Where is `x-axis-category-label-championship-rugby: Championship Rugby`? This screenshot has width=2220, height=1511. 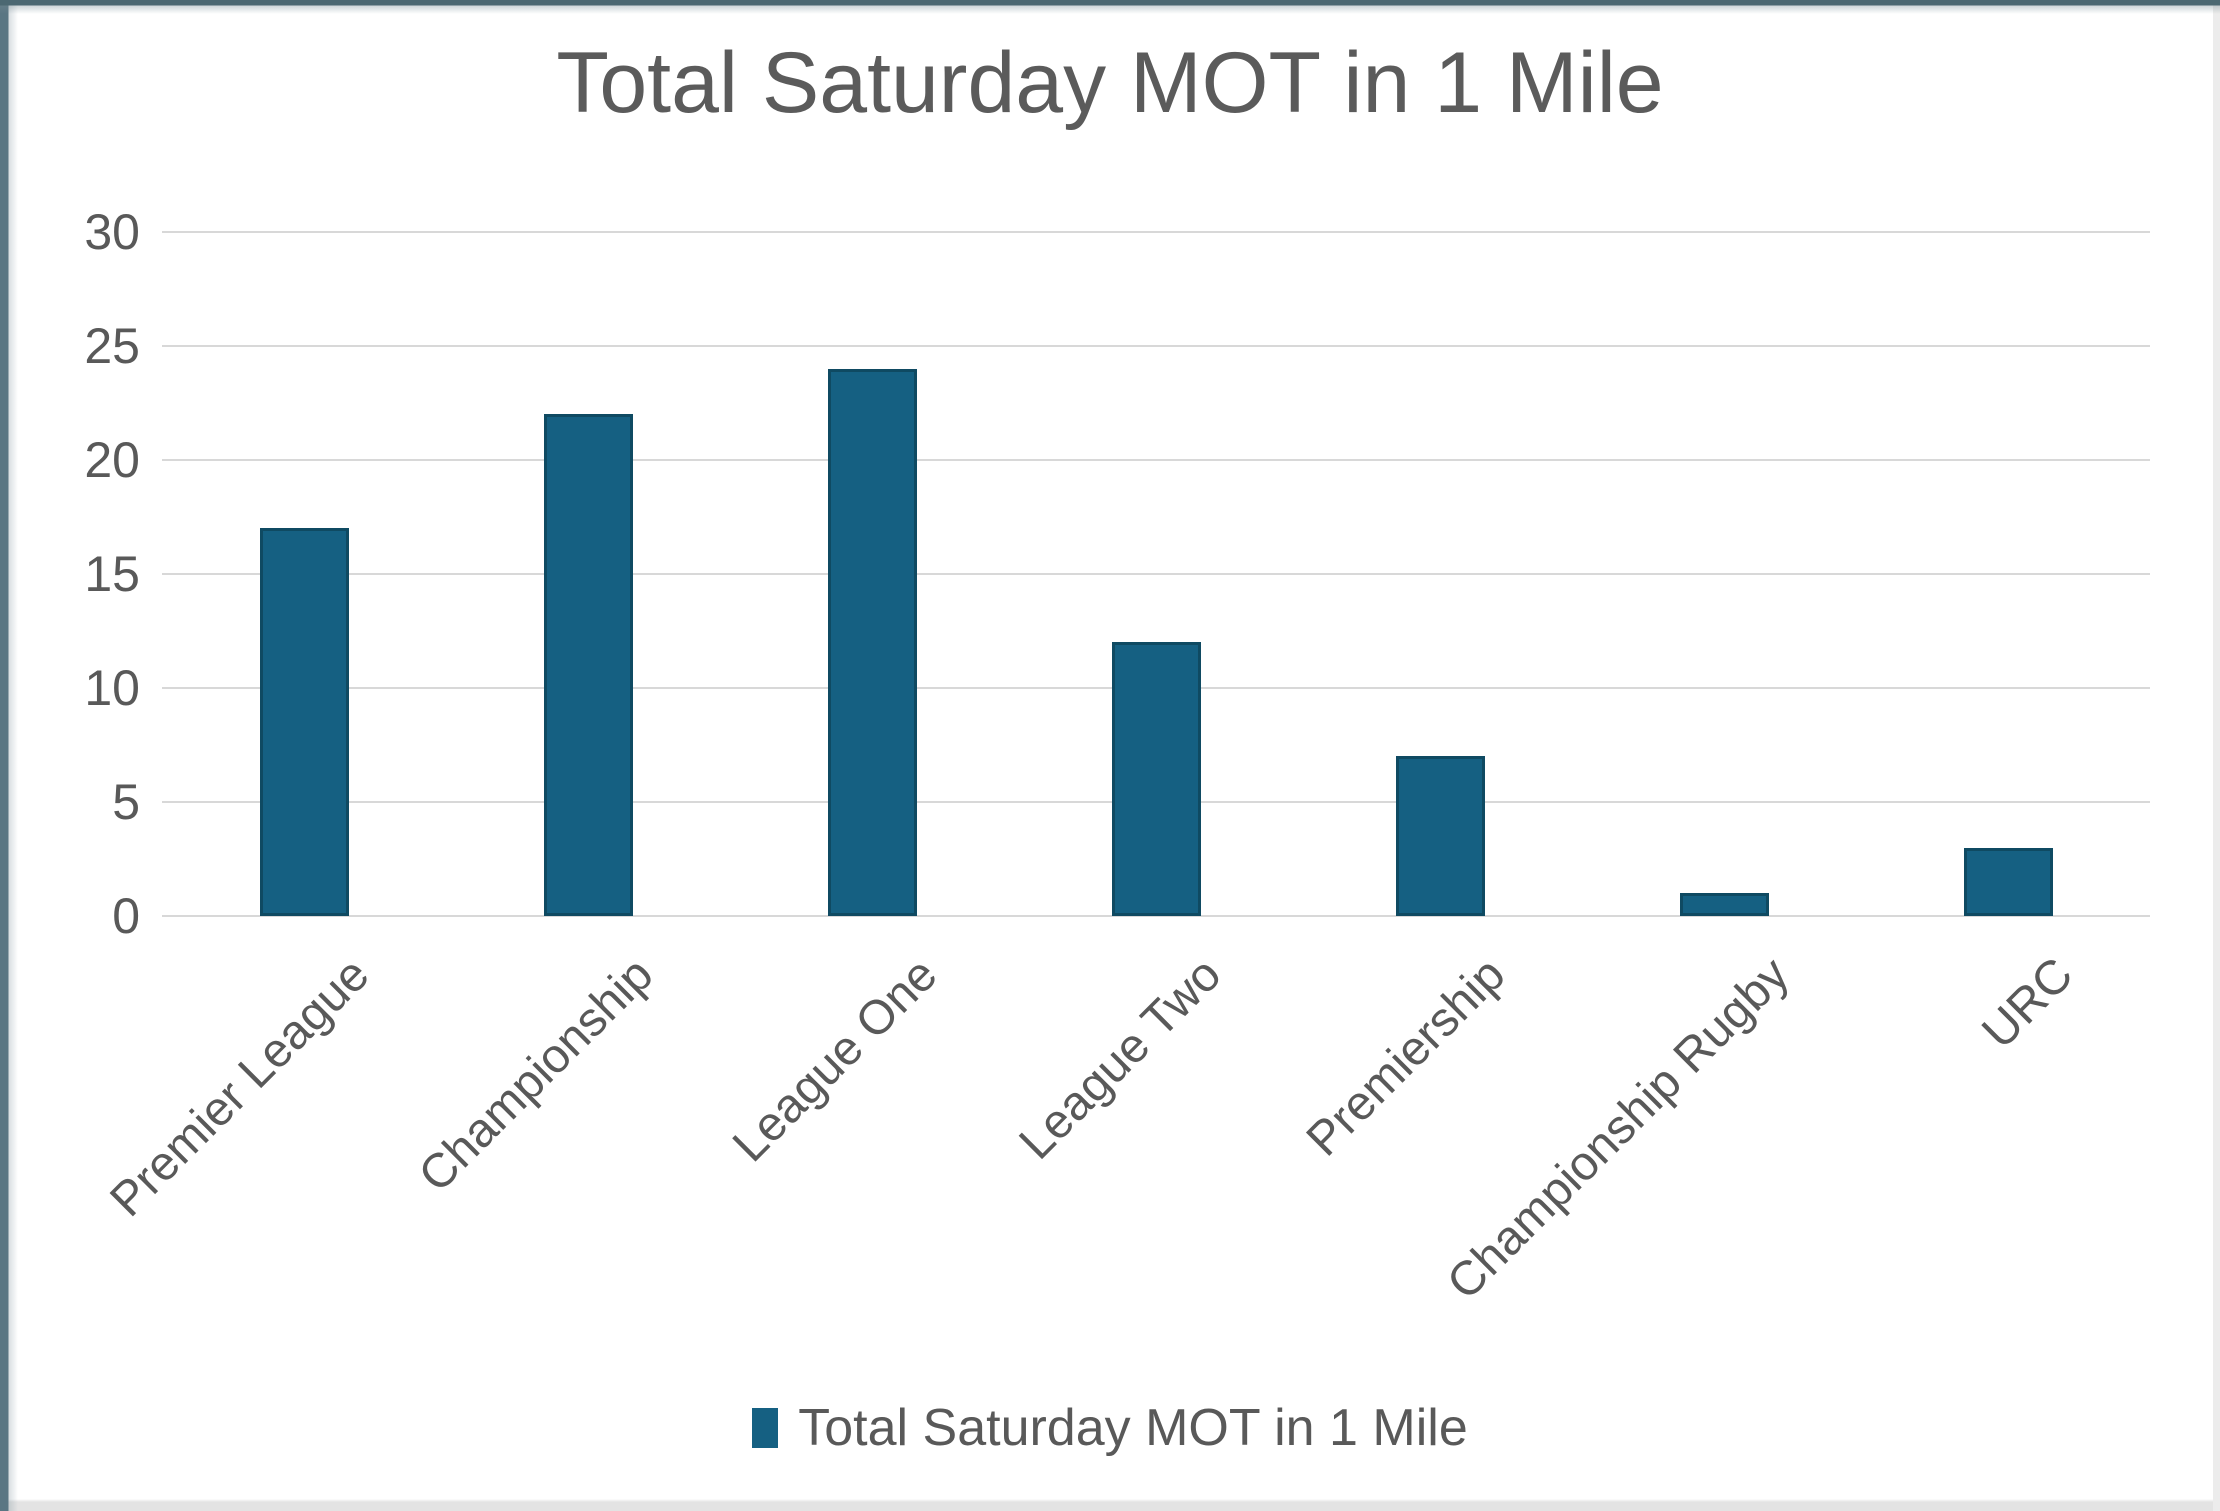
x-axis-category-label-championship-rugby: Championship Rugby is located at coordinates (1618, 1128).